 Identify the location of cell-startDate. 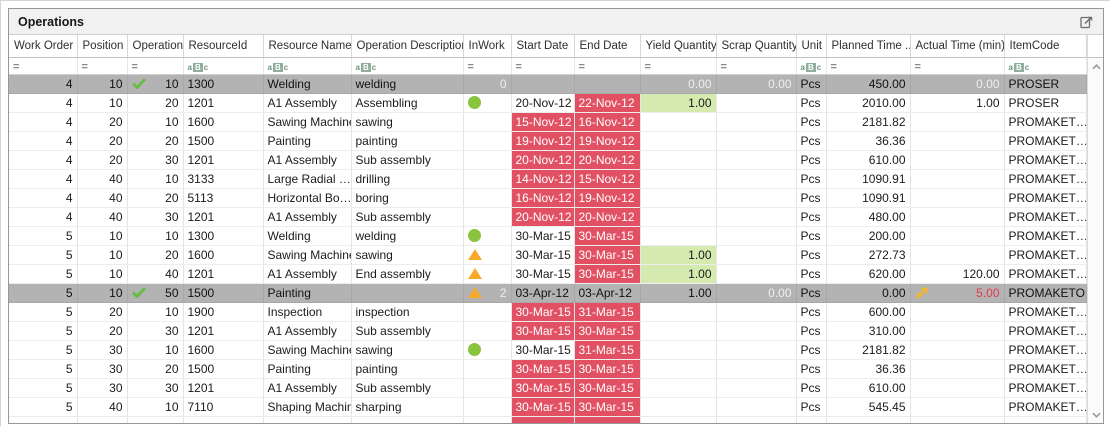
(543, 419).